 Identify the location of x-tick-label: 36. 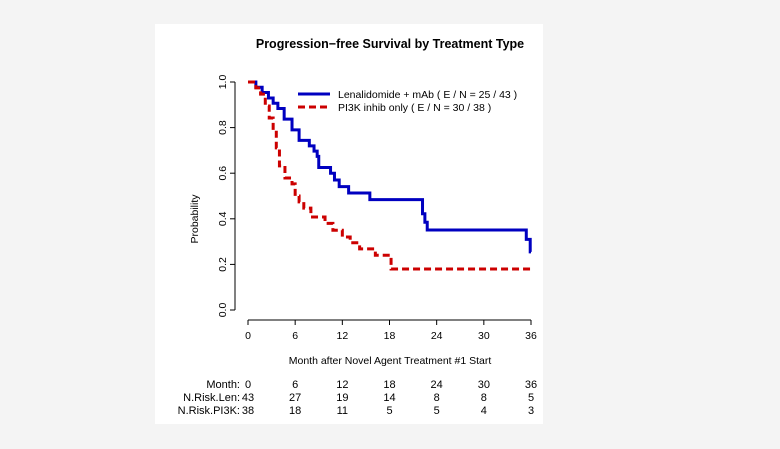
(531, 336).